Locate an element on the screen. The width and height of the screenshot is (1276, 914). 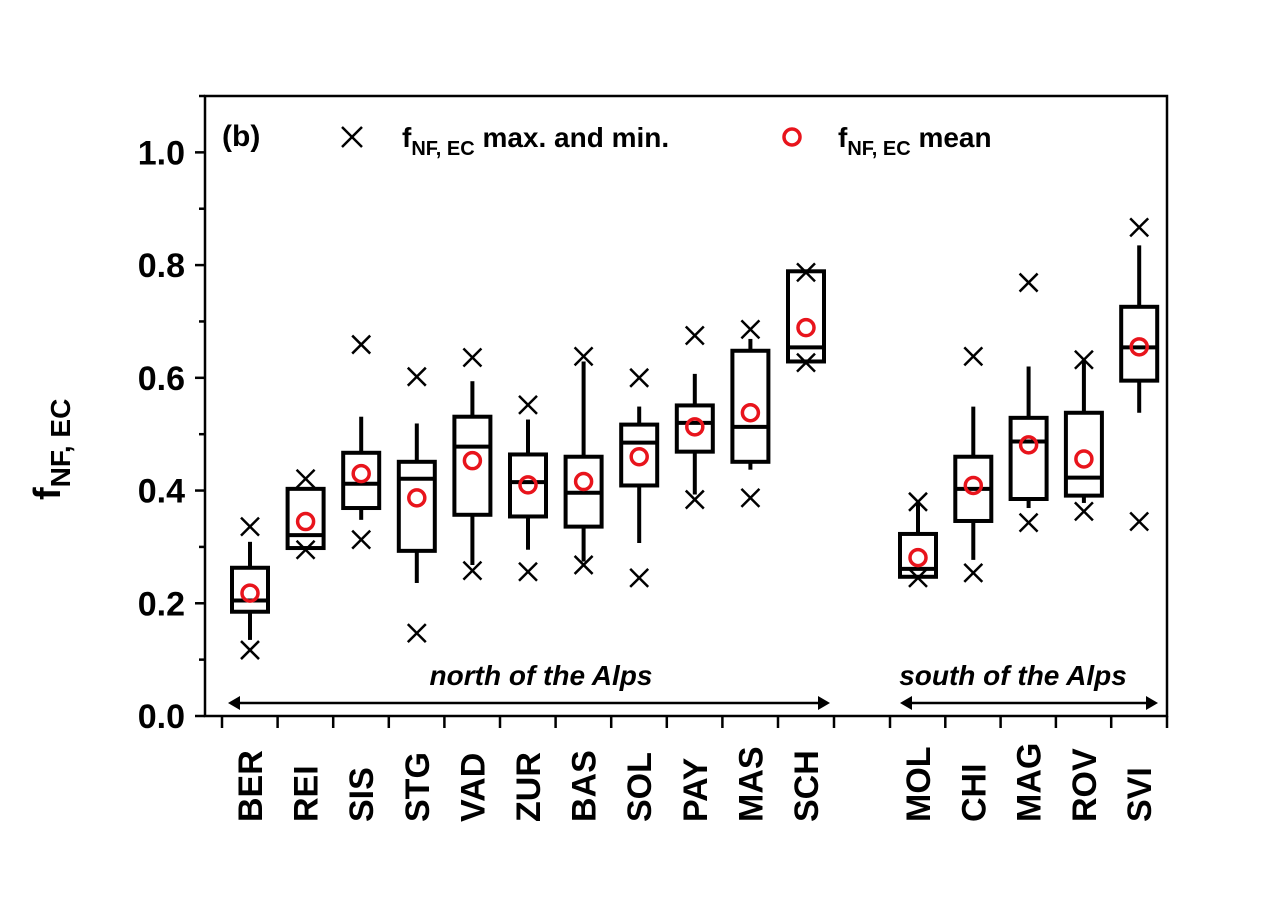
box-pay is located at coordinates (694, 417).